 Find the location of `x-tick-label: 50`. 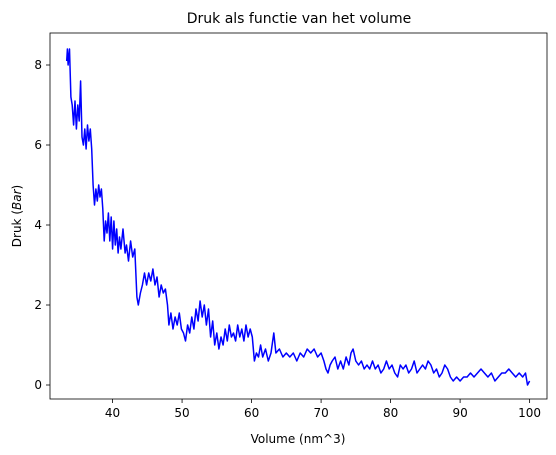

x-tick-label: 50 is located at coordinates (181, 413).